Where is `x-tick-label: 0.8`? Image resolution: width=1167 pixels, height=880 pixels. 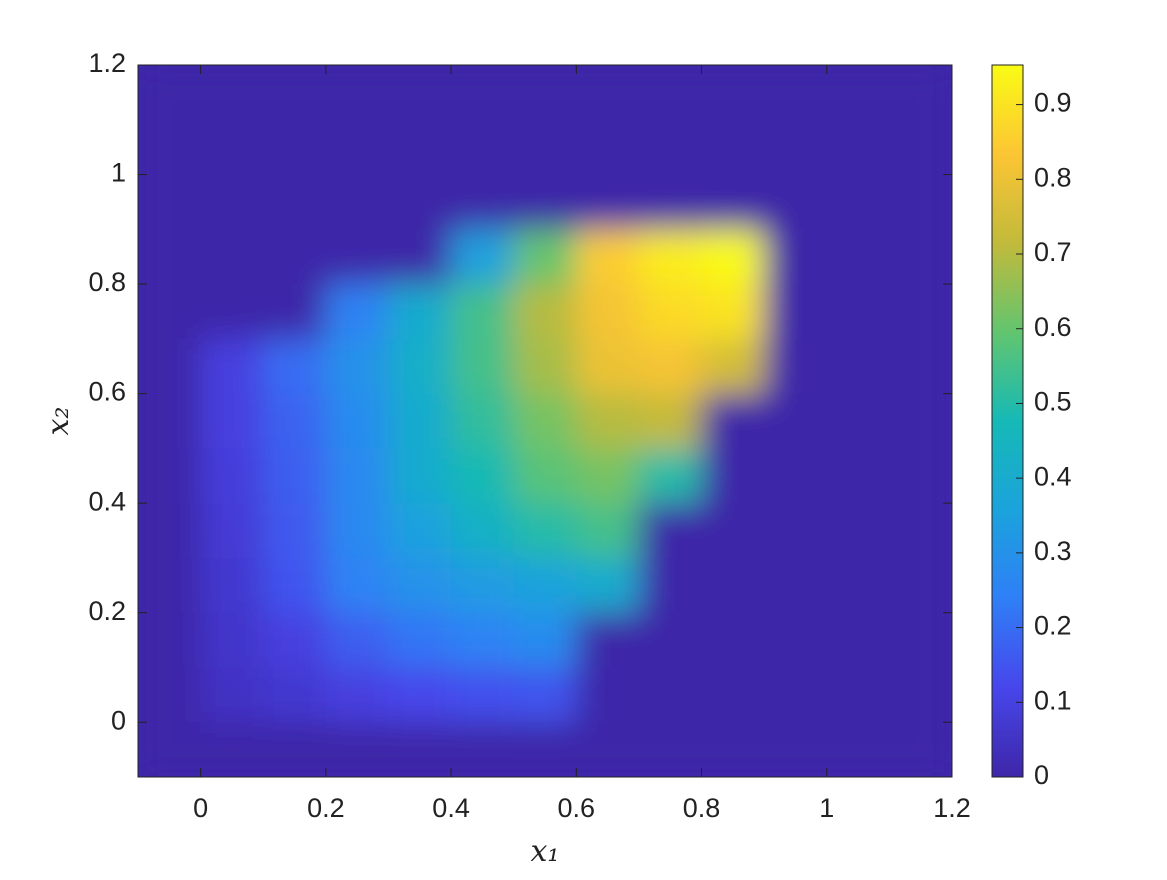
x-tick-label: 0.8 is located at coordinates (702, 808).